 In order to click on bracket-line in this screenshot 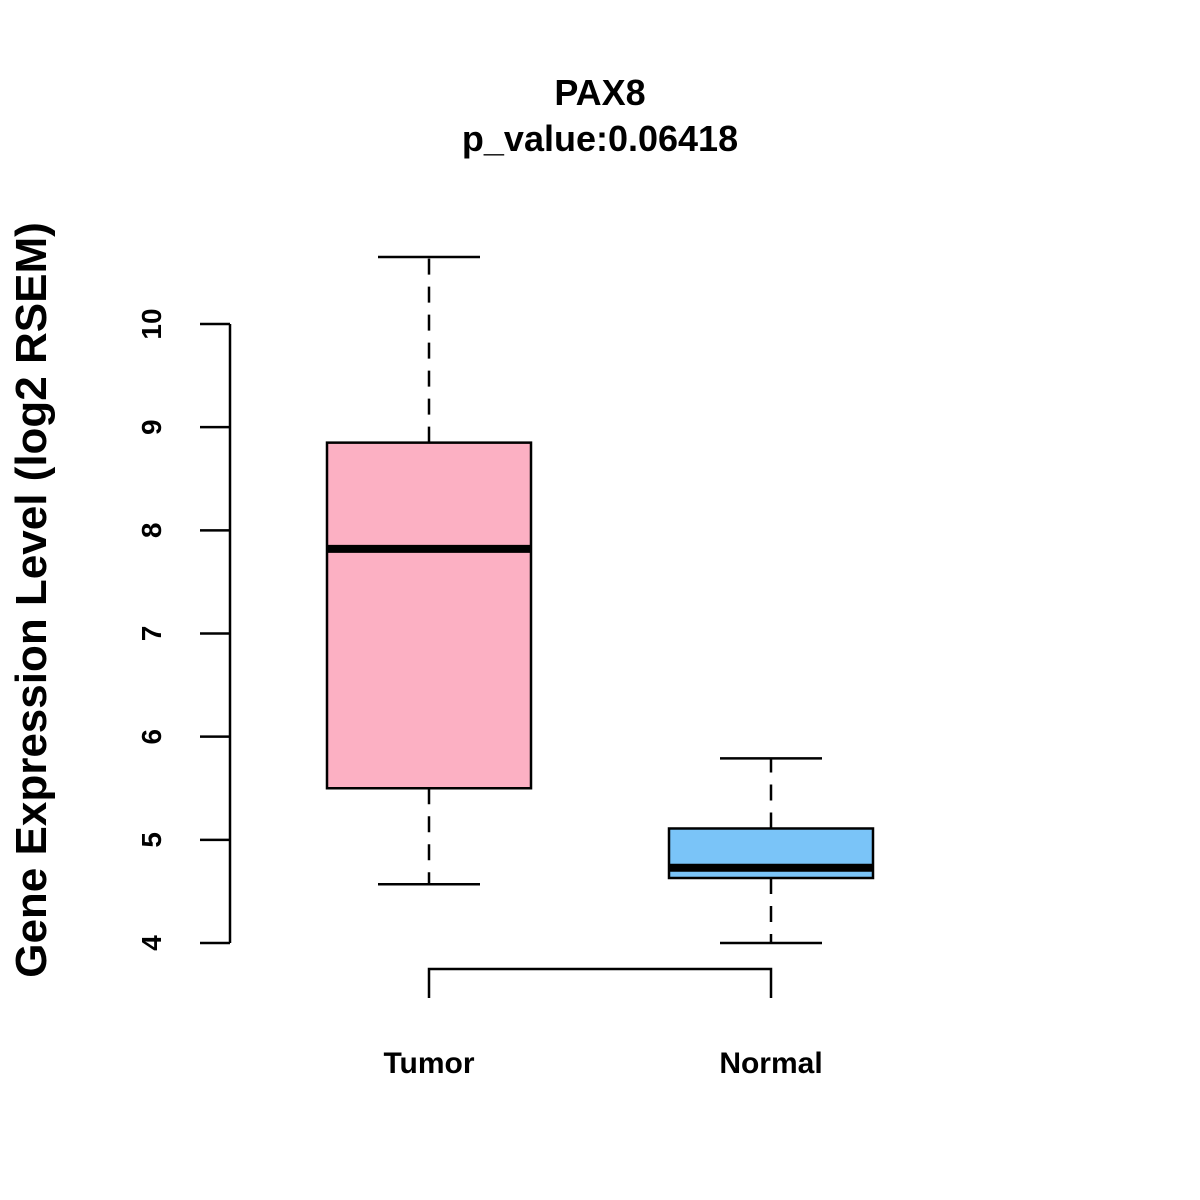, I will do `click(600, 982)`.